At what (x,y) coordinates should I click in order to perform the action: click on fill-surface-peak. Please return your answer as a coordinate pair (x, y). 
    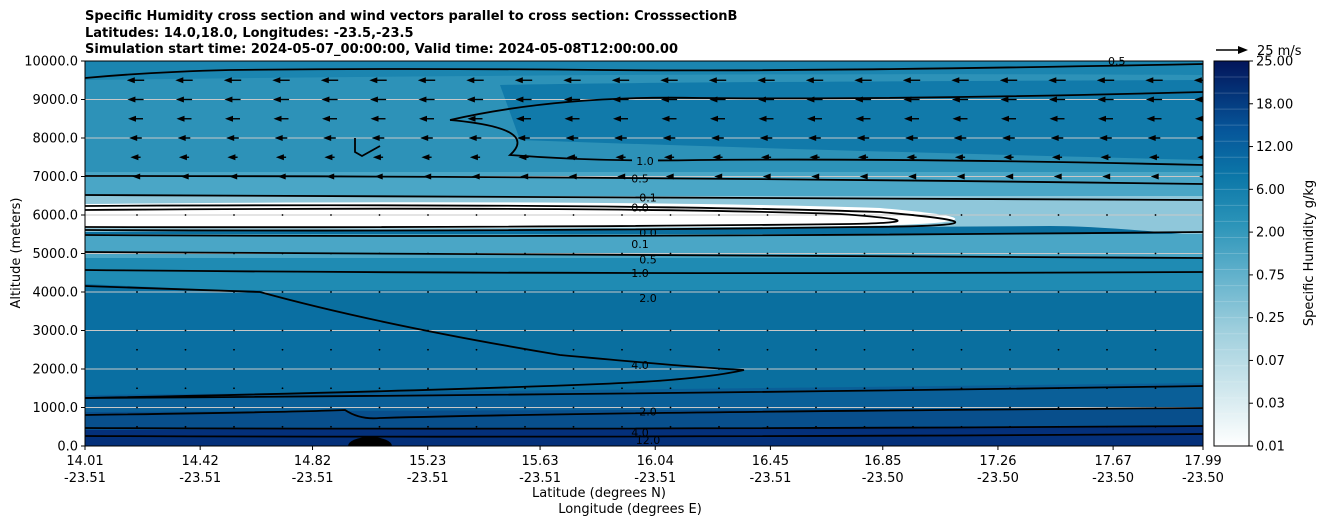
    Looking at the image, I should click on (370, 441).